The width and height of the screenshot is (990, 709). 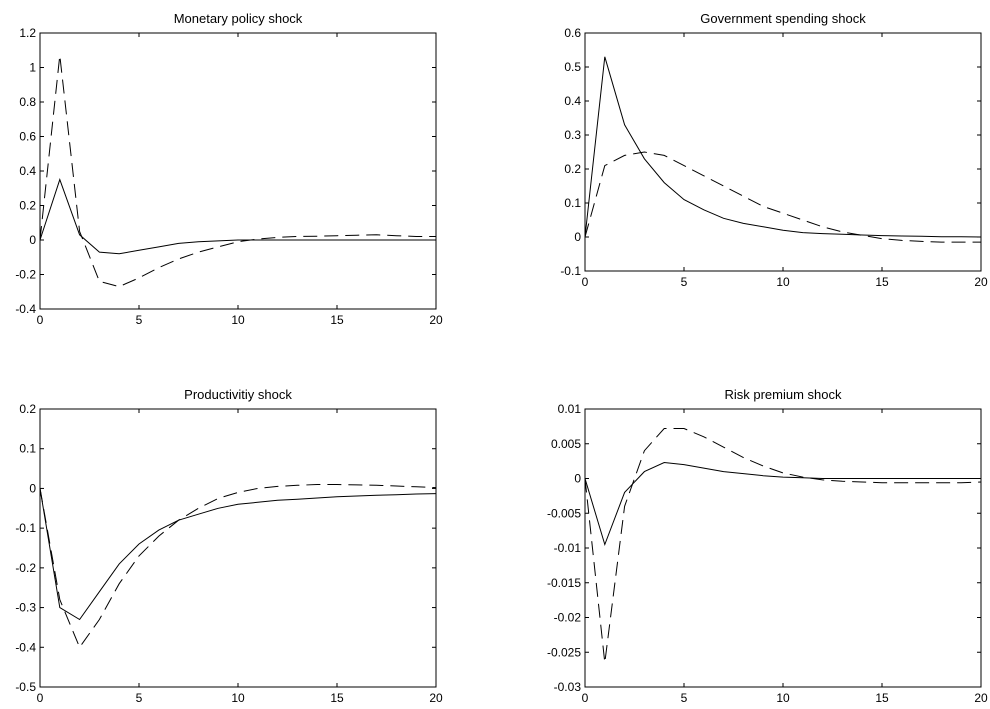 What do you see at coordinates (32, 240) in the screenshot?
I see `monetary-policy-shock-ytick-label: 0` at bounding box center [32, 240].